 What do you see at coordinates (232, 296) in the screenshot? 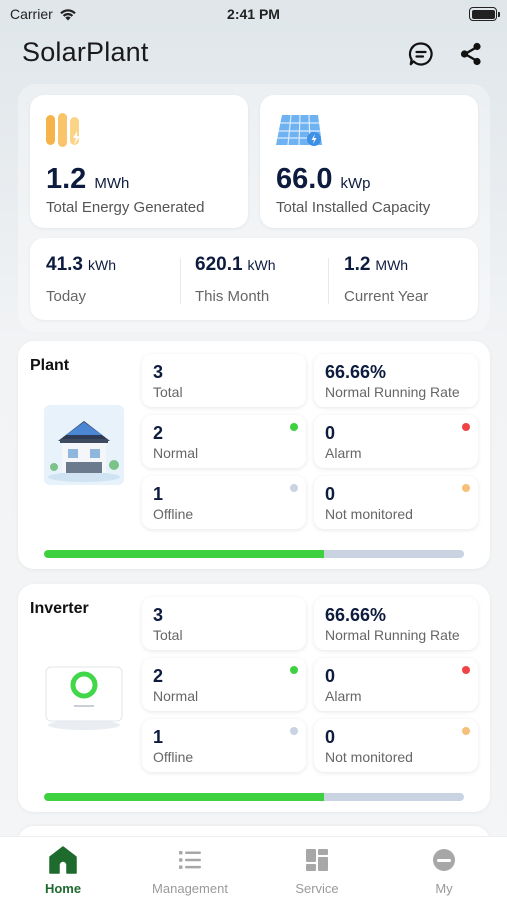
I see `month-label: This Month` at bounding box center [232, 296].